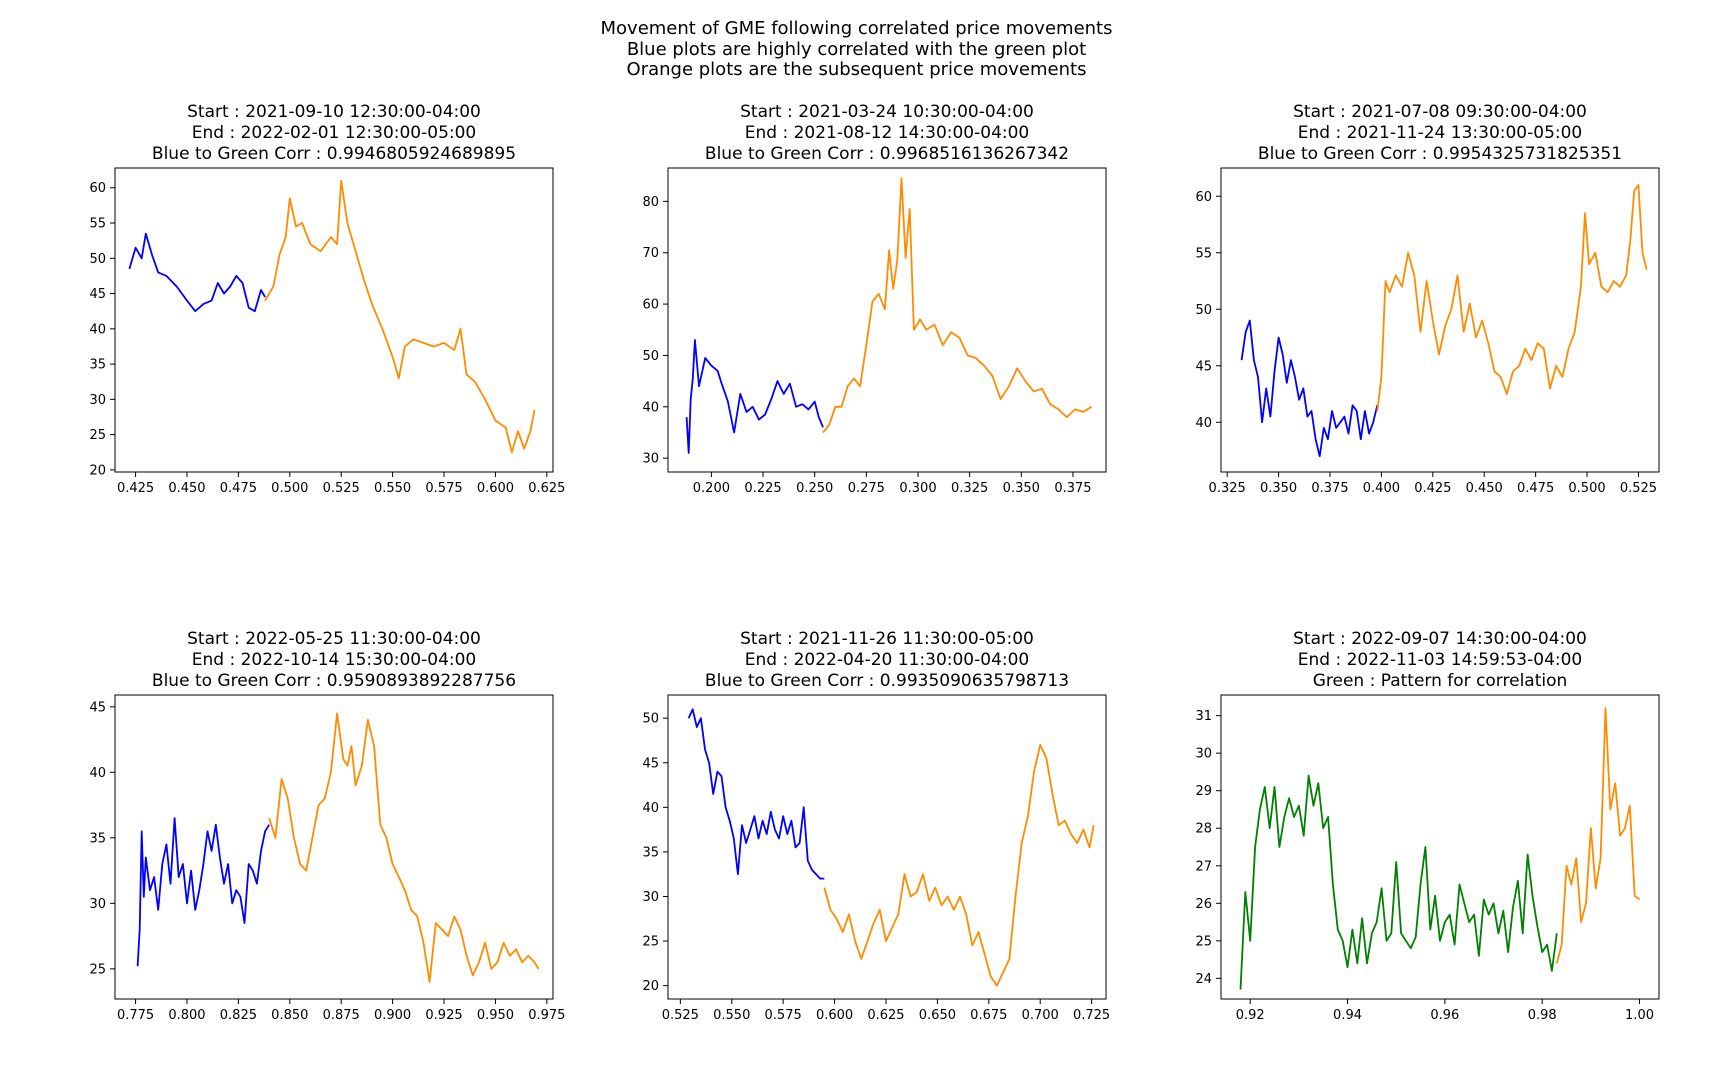  Describe the element at coordinates (1203, 866) in the screenshot. I see `y-tick-label: 27` at that location.